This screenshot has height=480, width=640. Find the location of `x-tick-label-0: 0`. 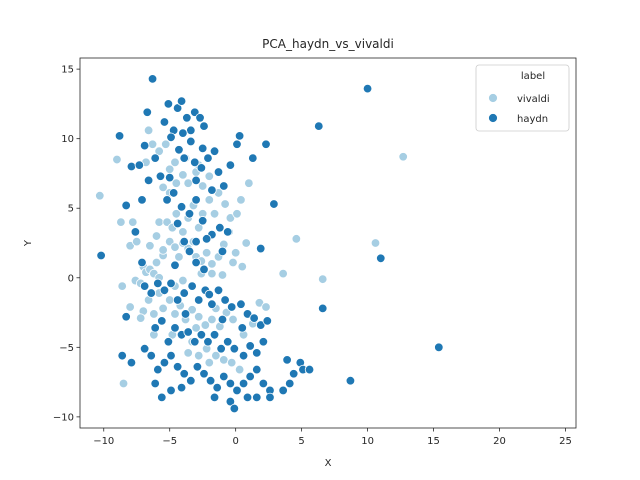

x-tick-label-0: 0 is located at coordinates (235, 441).